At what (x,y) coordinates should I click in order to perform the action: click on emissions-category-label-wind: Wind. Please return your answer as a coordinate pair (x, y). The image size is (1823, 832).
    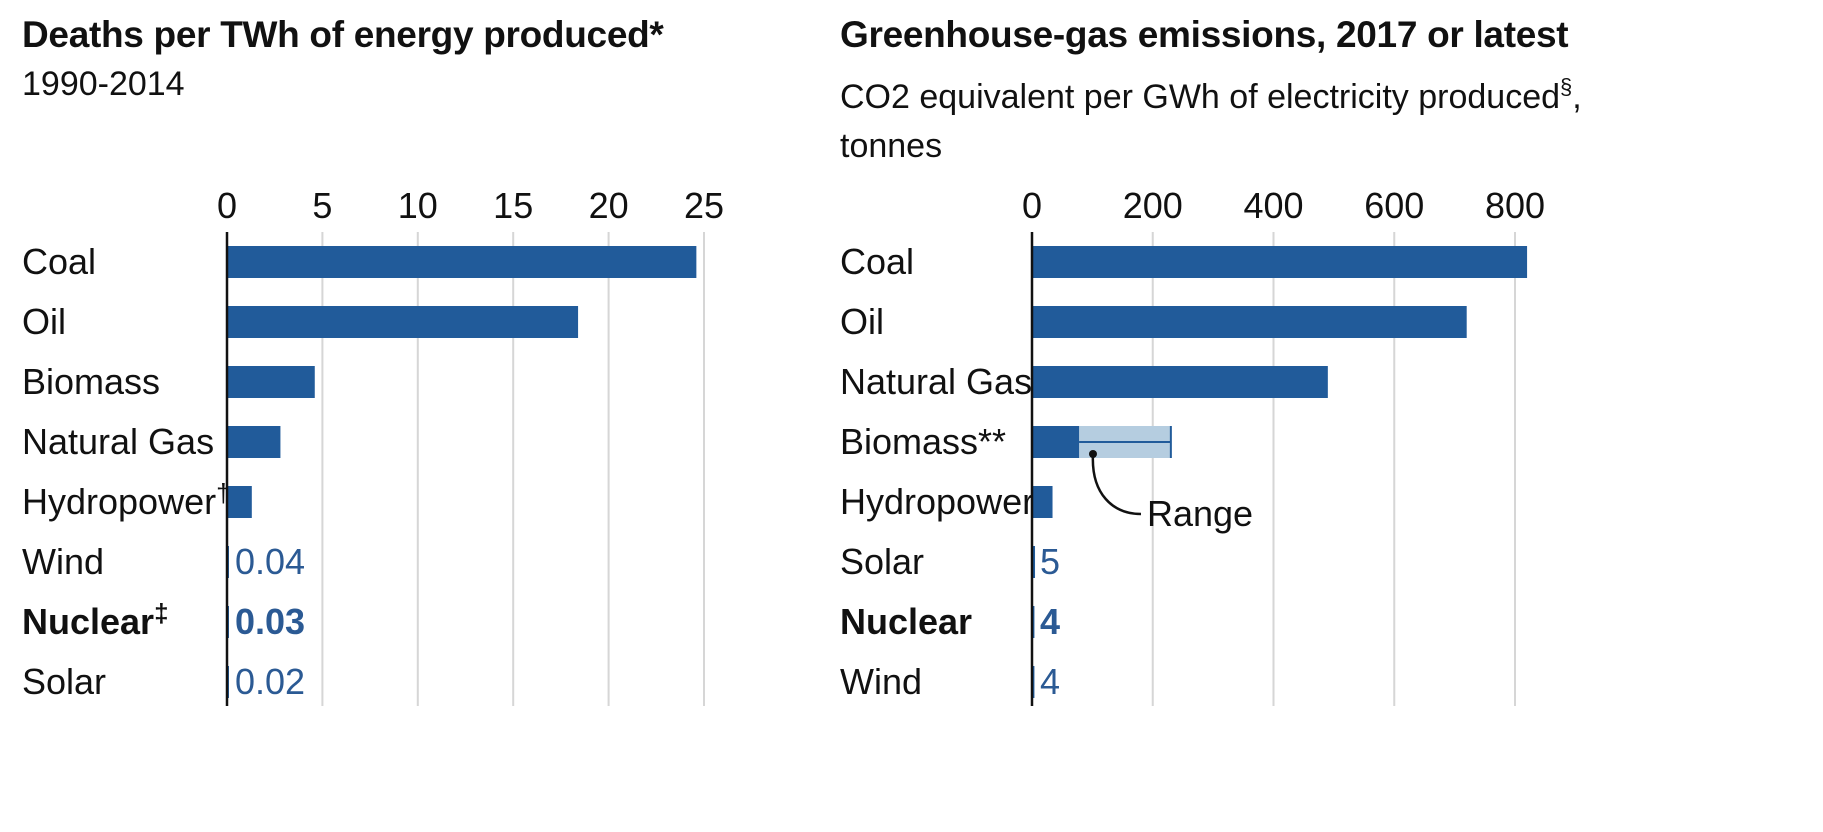
    Looking at the image, I should click on (881, 681).